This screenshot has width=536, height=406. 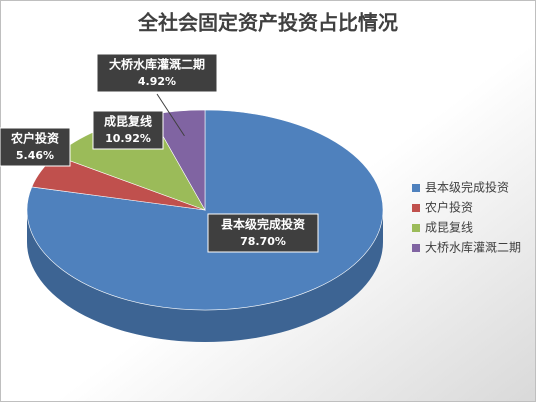 I want to click on label-name: 成昆复线, so click(x=128, y=121).